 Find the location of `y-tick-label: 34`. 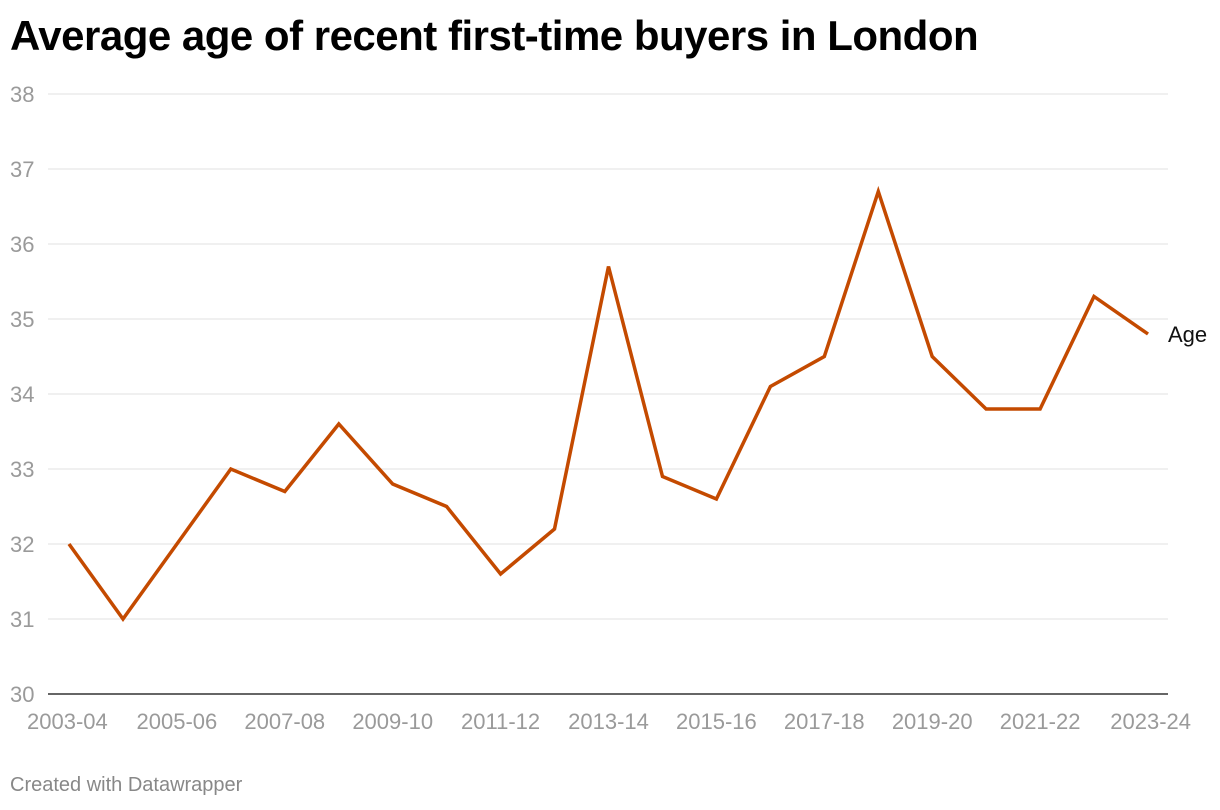

y-tick-label: 34 is located at coordinates (22, 394).